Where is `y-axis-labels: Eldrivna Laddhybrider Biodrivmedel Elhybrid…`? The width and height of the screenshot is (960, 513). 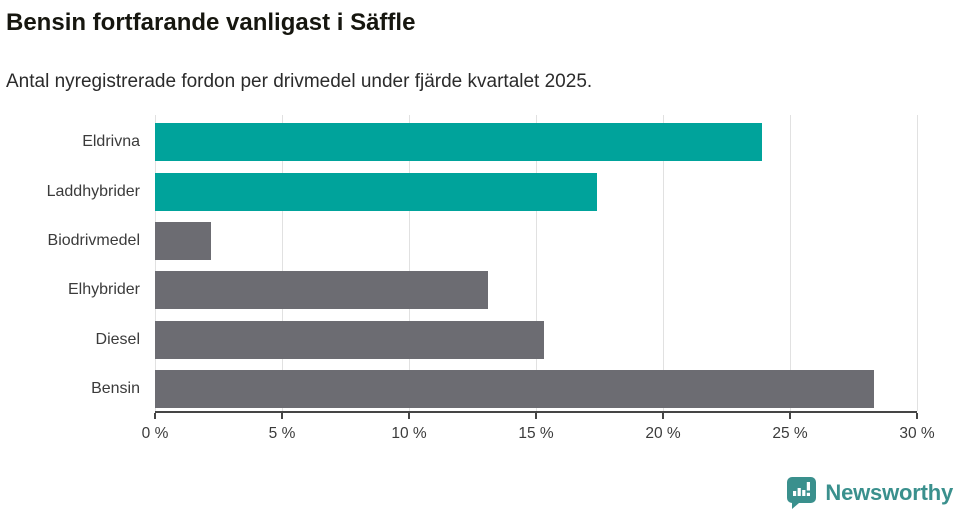
y-axis-labels: Eldrivna Laddhybrider Biodrivmedel Elhybrid… is located at coordinates (70, 263).